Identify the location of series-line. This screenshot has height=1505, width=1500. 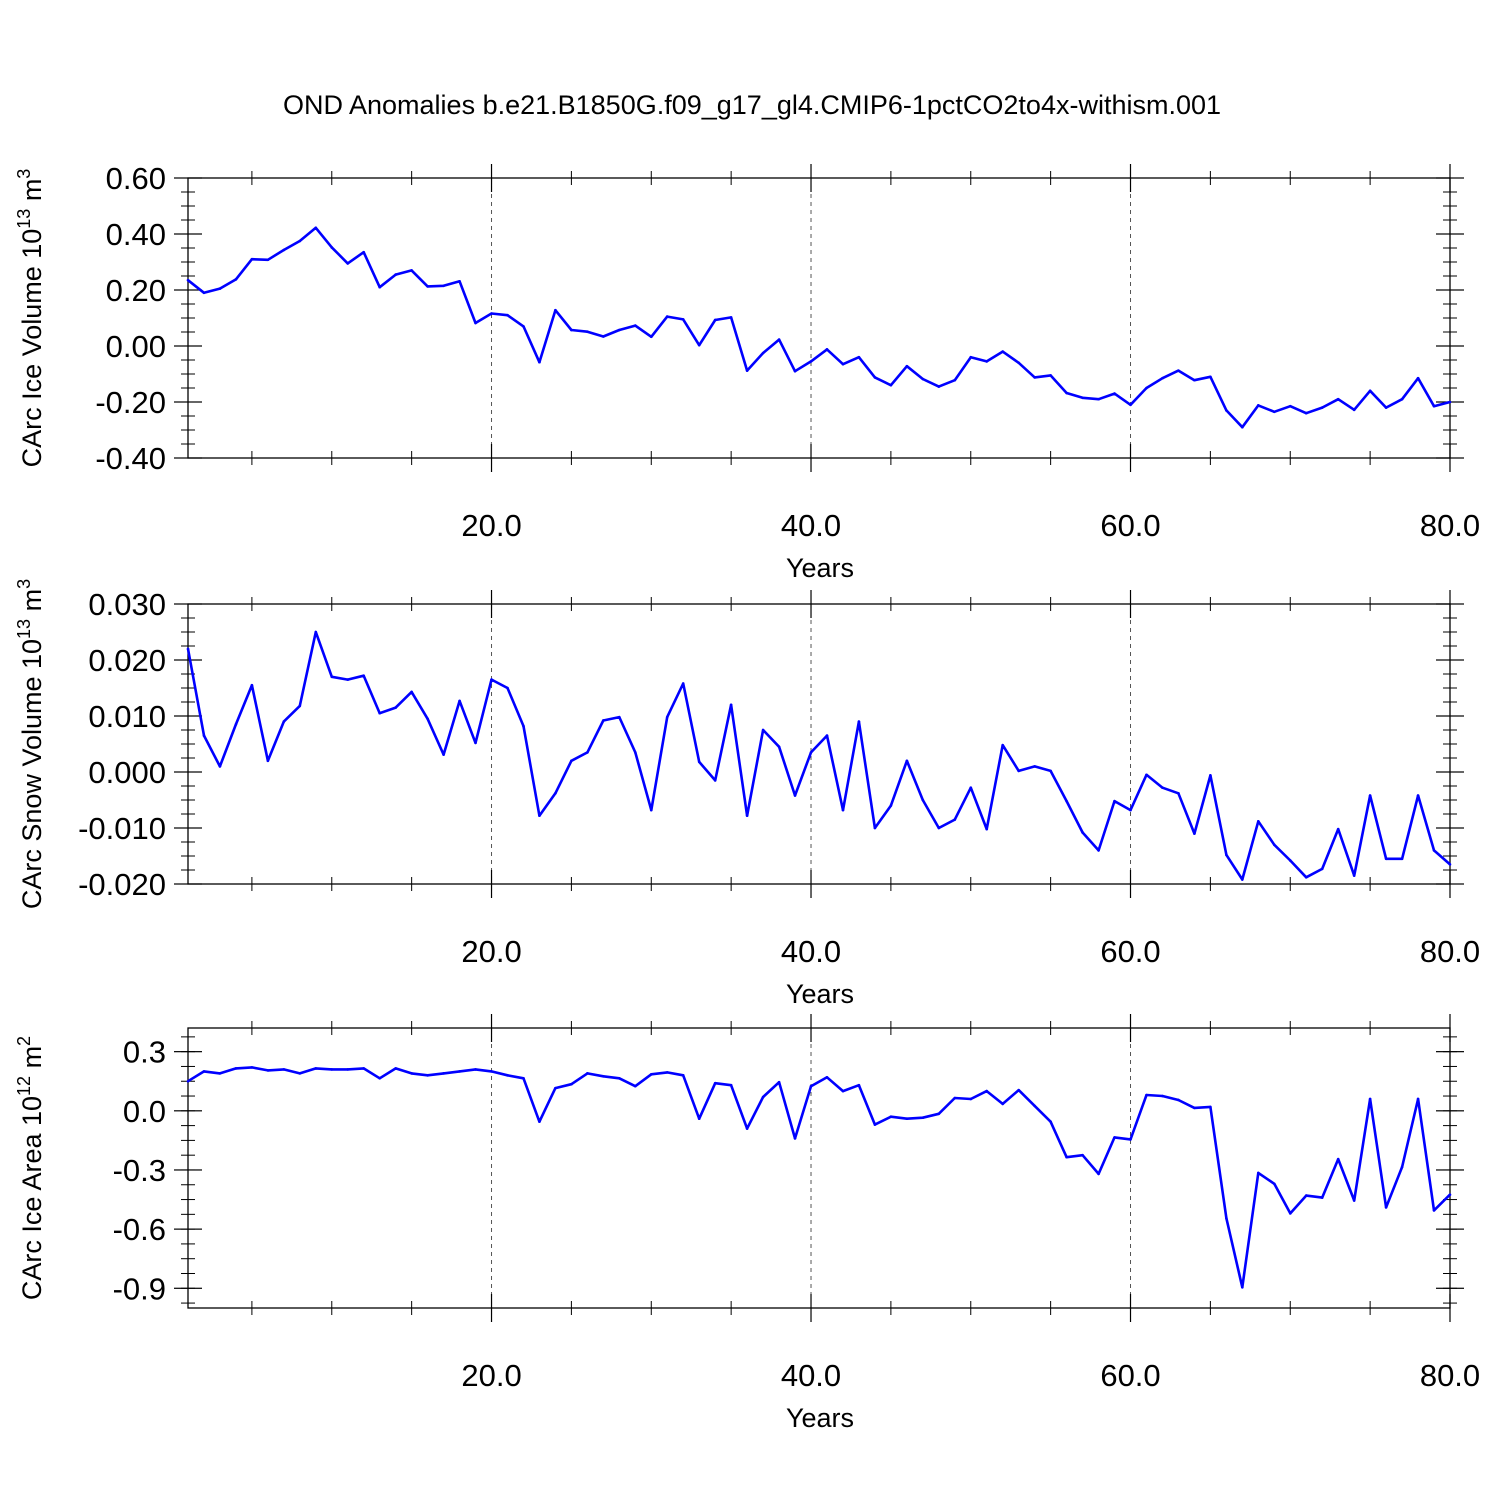
(819, 1177).